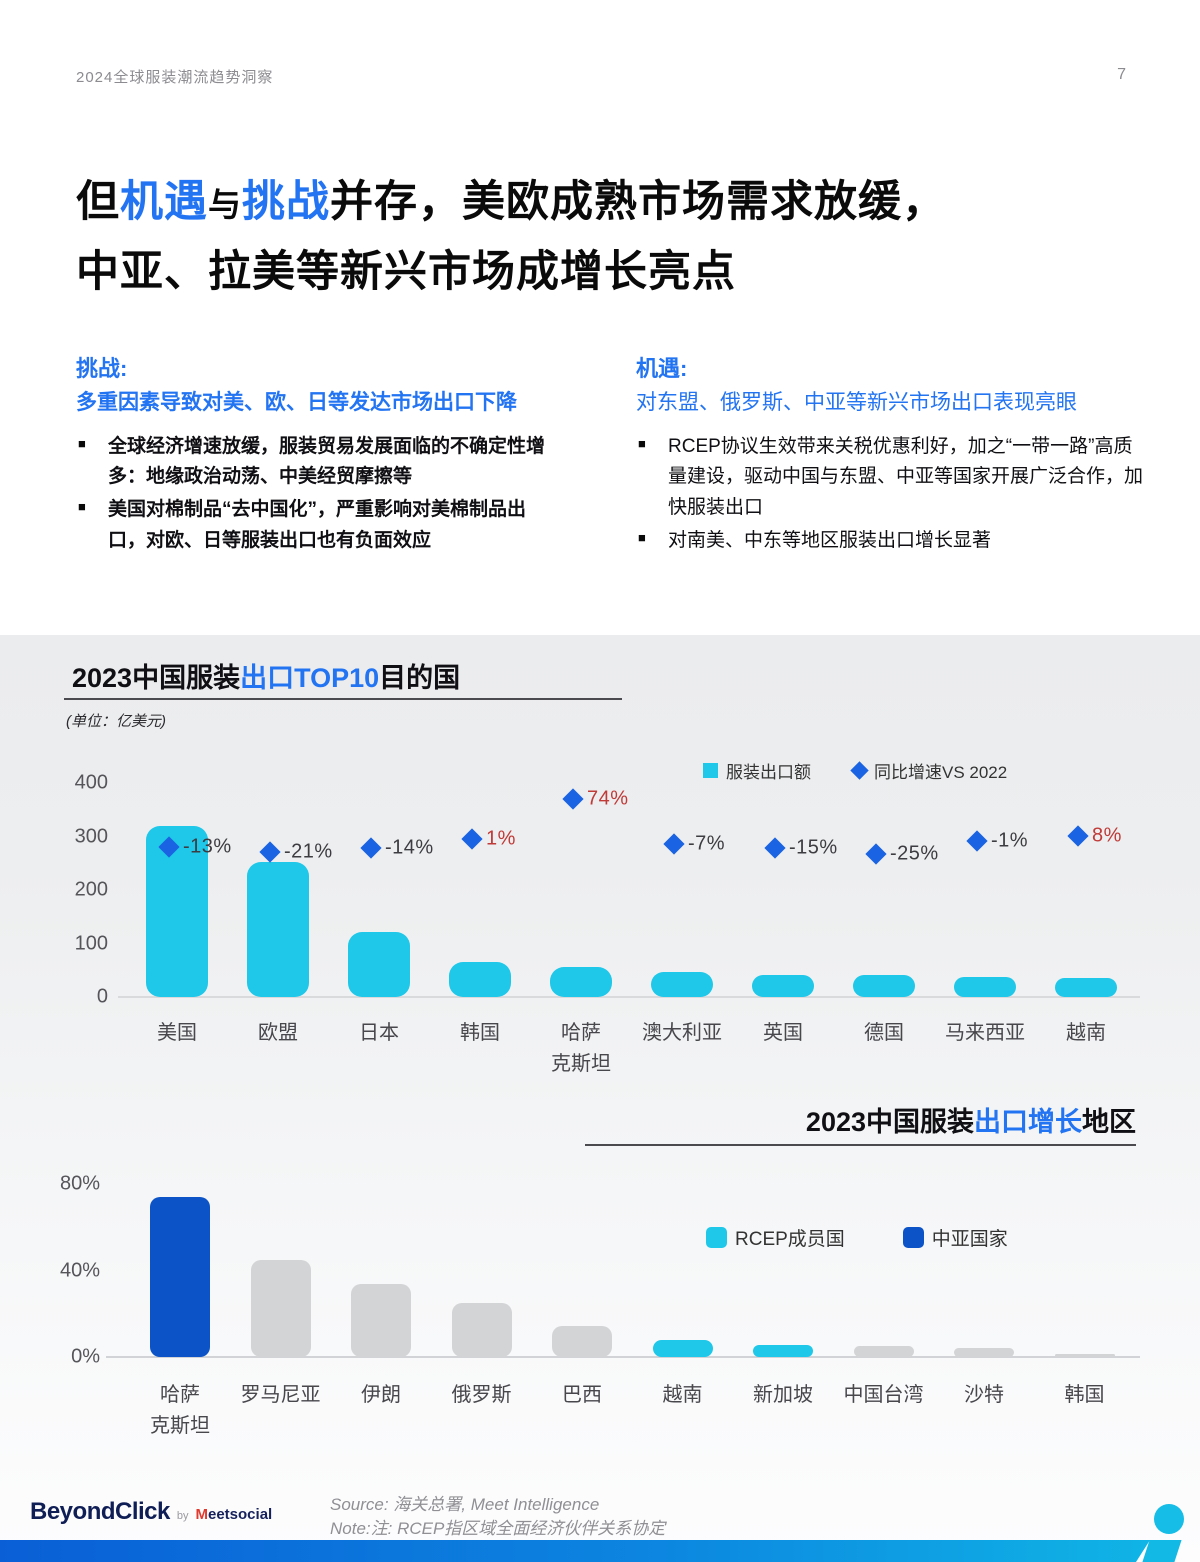  What do you see at coordinates (296, 402) in the screenshot?
I see `challenge-subtitle: 多重因素导致对美、欧、日等发达市场出口下降` at bounding box center [296, 402].